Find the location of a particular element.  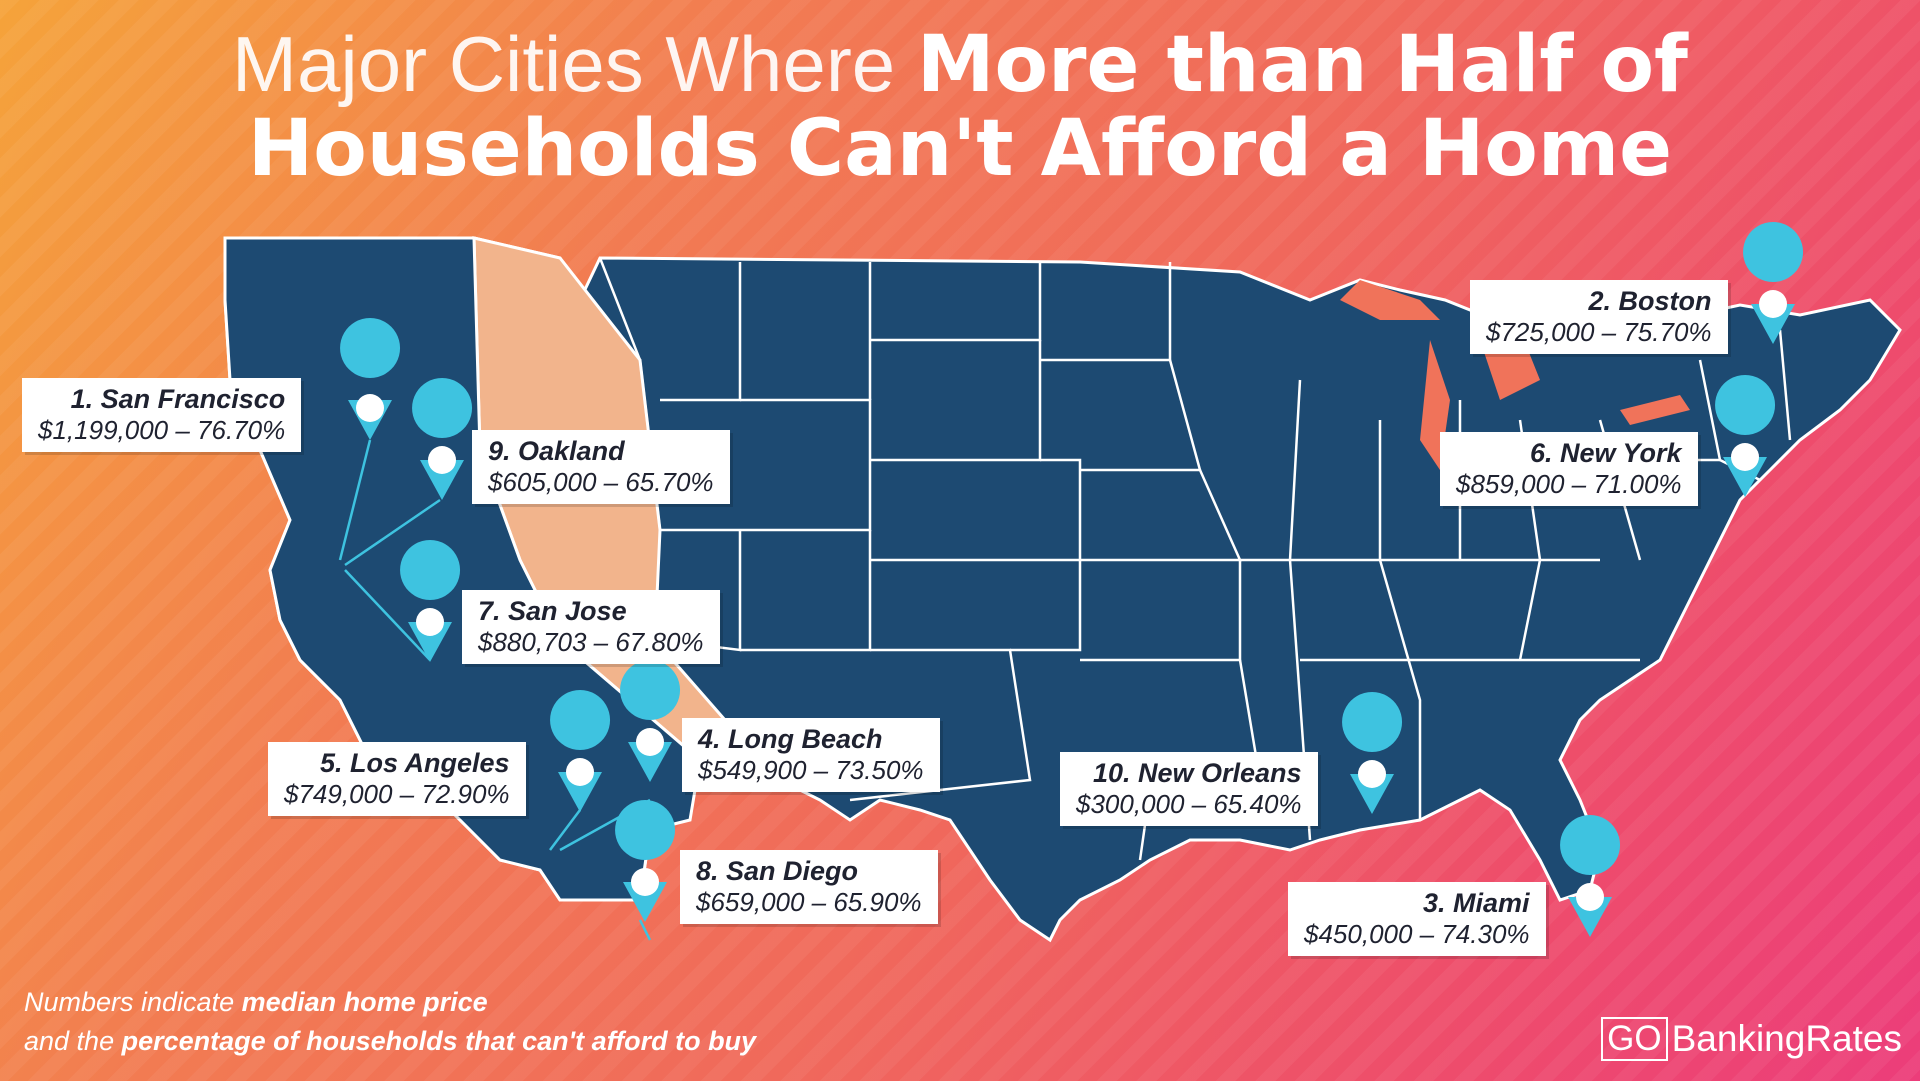

pin-oakland-icon is located at coordinates (442, 439).